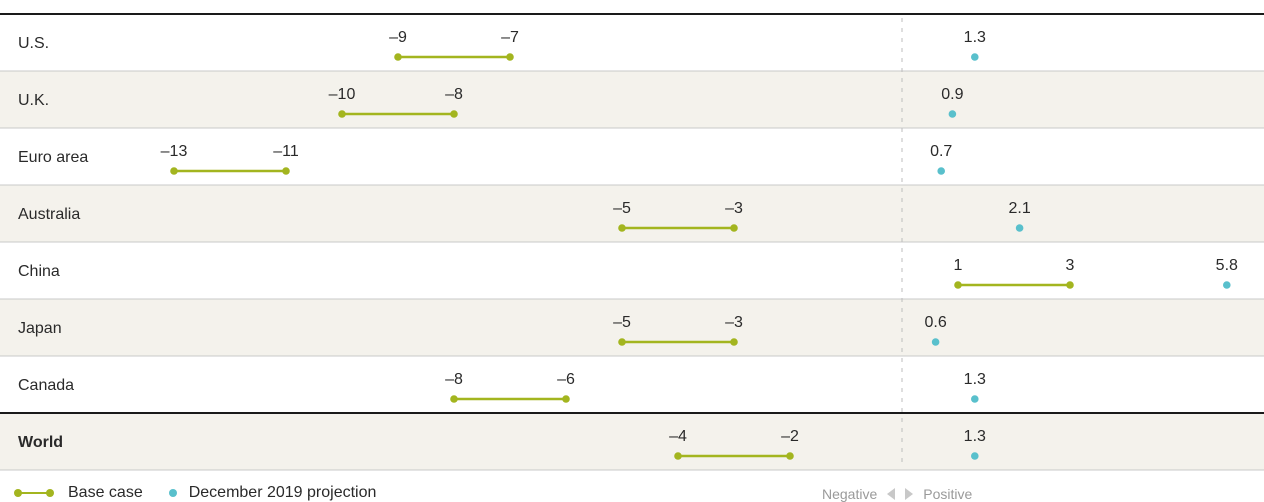 The width and height of the screenshot is (1264, 502). What do you see at coordinates (935, 322) in the screenshot?
I see `projection-label: 0.6` at bounding box center [935, 322].